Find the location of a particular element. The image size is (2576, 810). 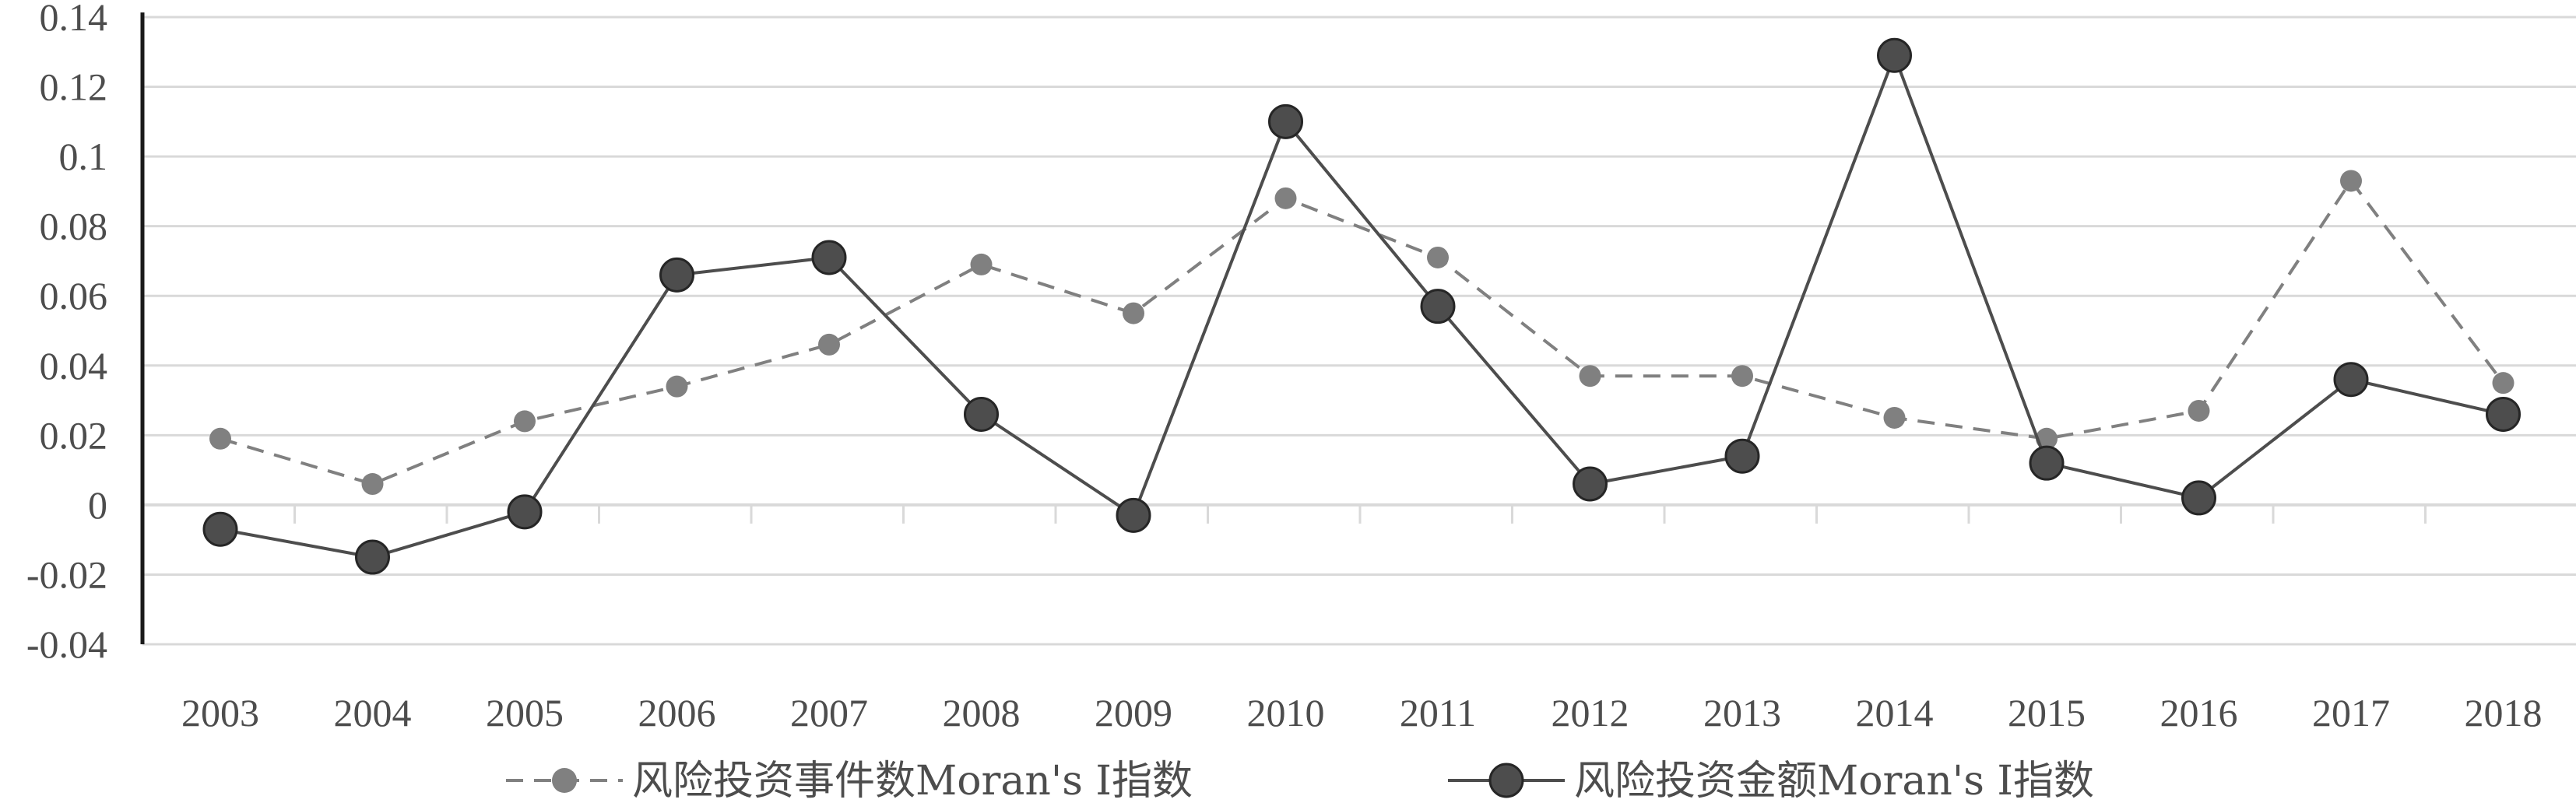

y-tick-label: 0.02 is located at coordinates (74, 435).